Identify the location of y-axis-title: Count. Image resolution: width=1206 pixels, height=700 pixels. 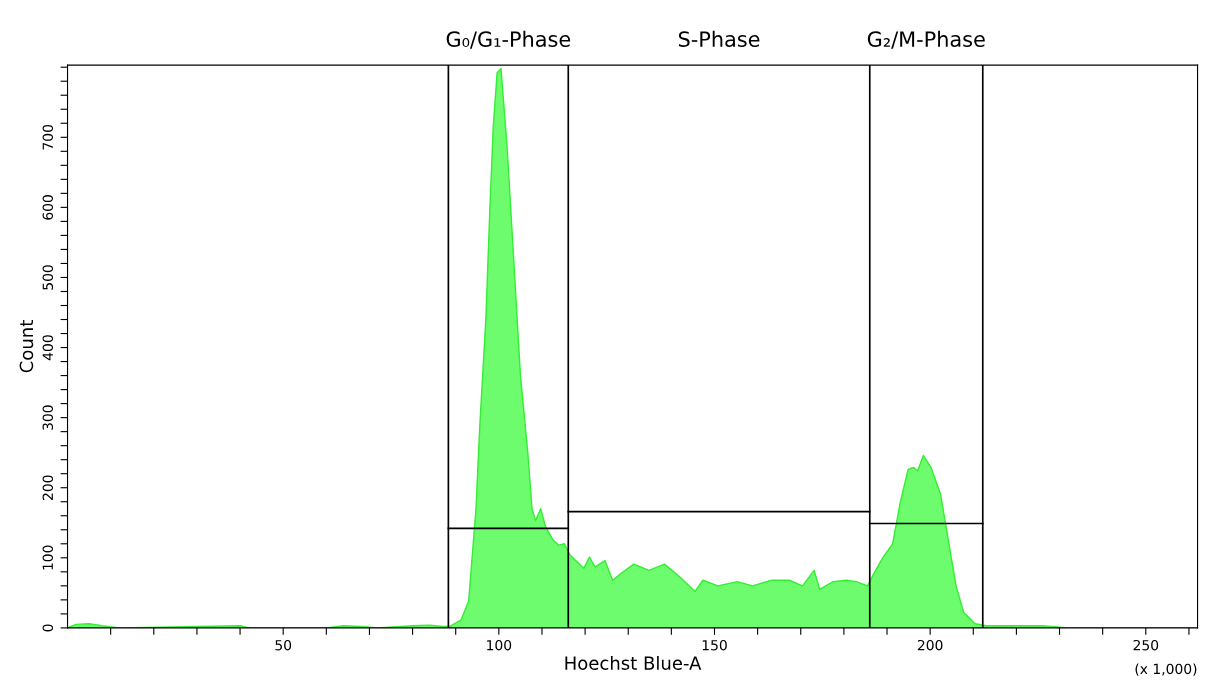
(26, 346).